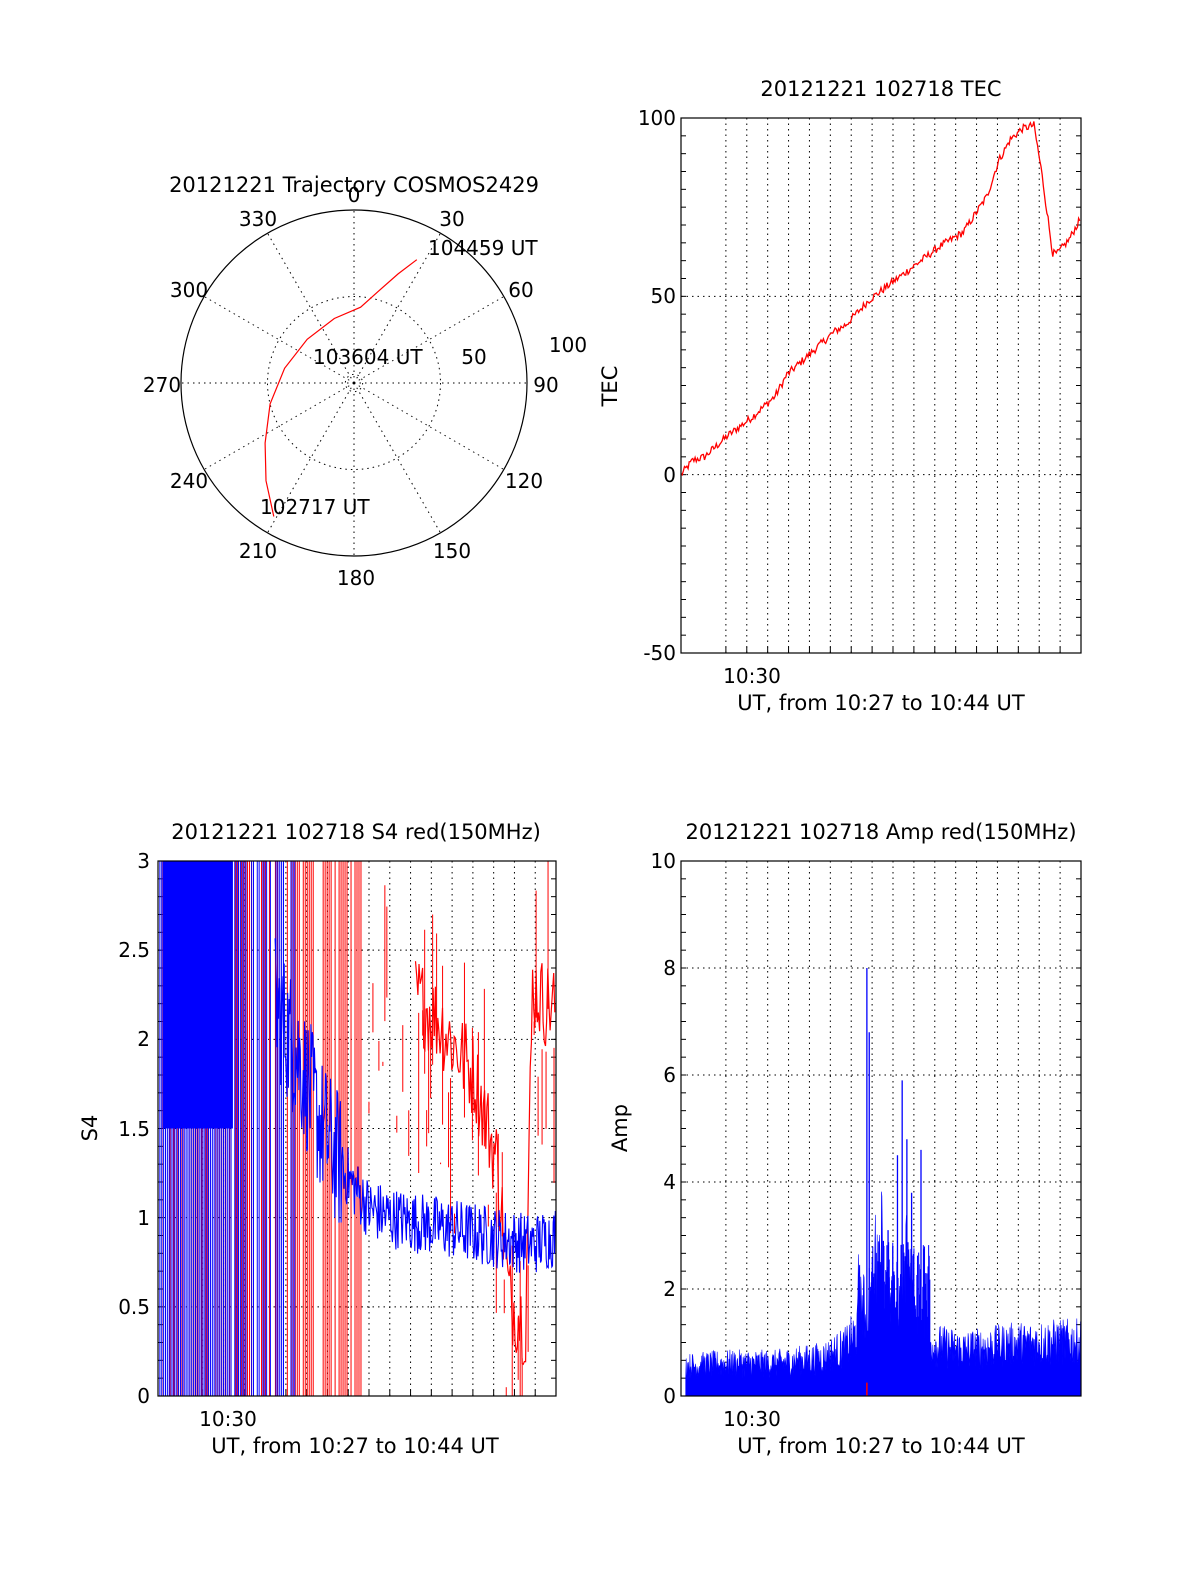 Image resolution: width=1200 pixels, height=1575 pixels. Describe the element at coordinates (355, 1446) in the screenshot. I see `s4-xlabel: UT, from 10:27 to 10:44 UT` at that location.